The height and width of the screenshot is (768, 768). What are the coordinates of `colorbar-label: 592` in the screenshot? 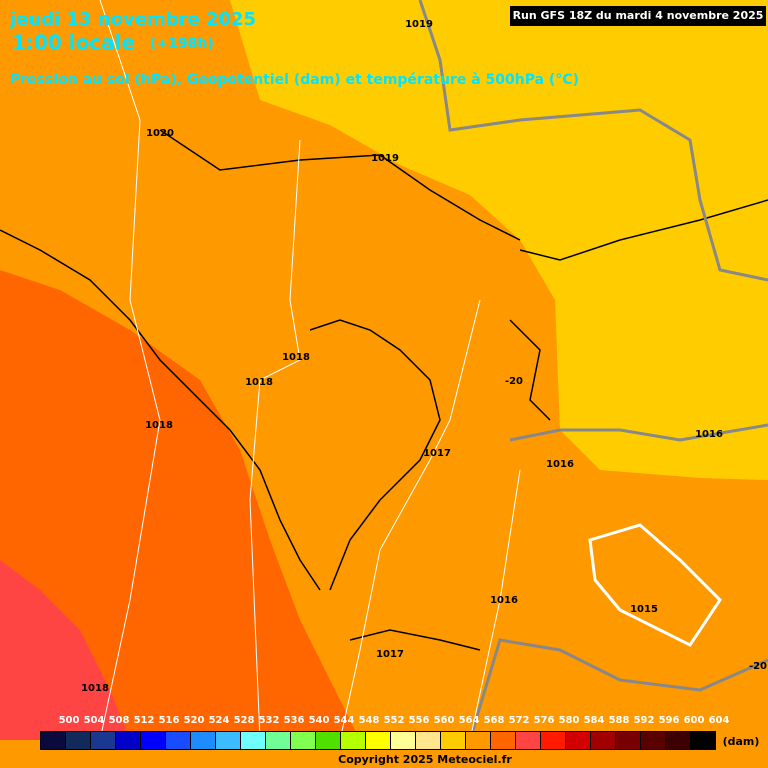 It's located at (644, 720).